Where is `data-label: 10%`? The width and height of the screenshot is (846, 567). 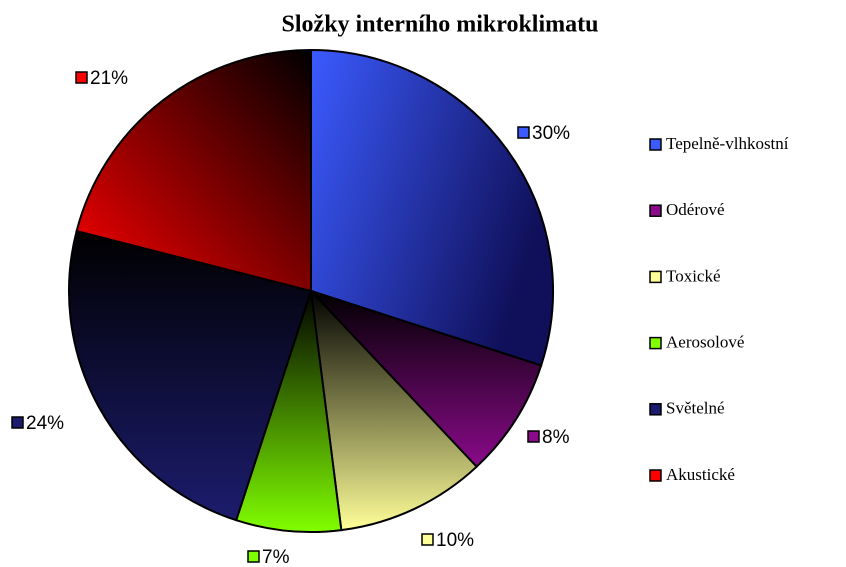
data-label: 10% is located at coordinates (455, 540).